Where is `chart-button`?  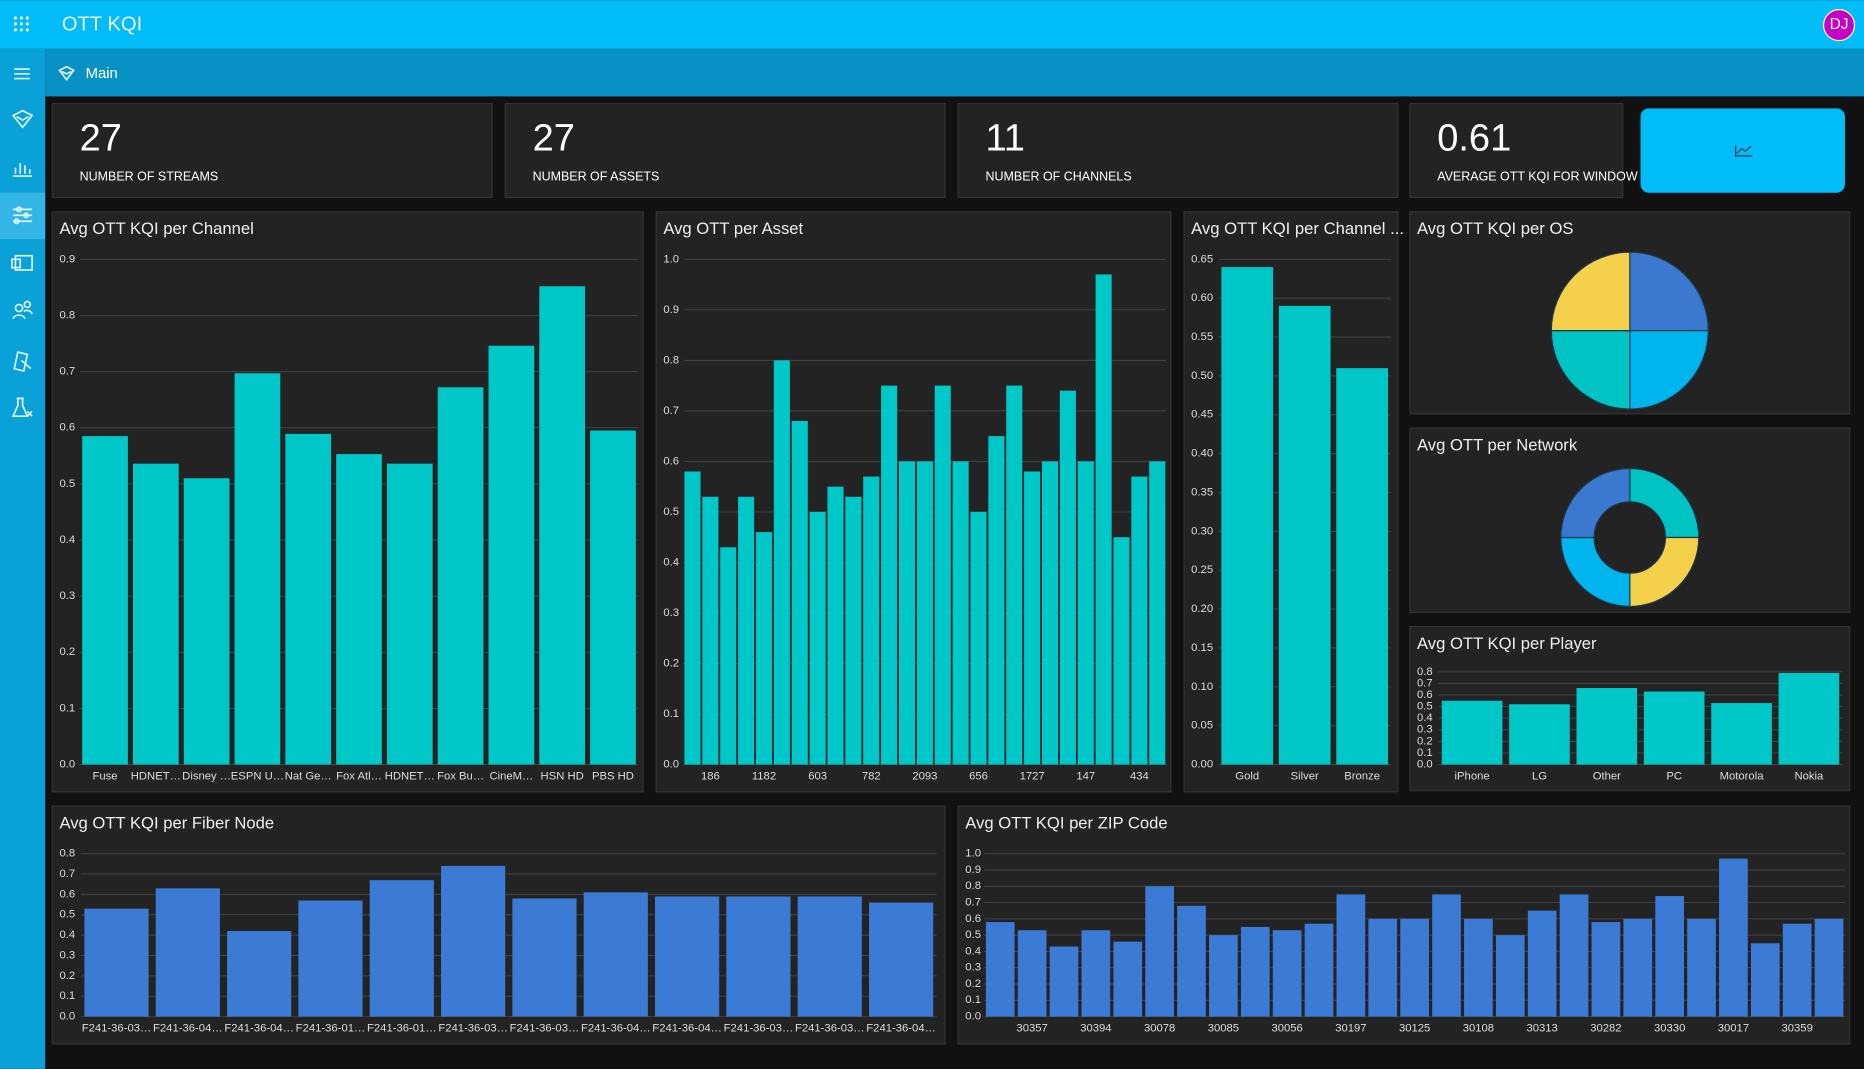
chart-button is located at coordinates (1742, 150).